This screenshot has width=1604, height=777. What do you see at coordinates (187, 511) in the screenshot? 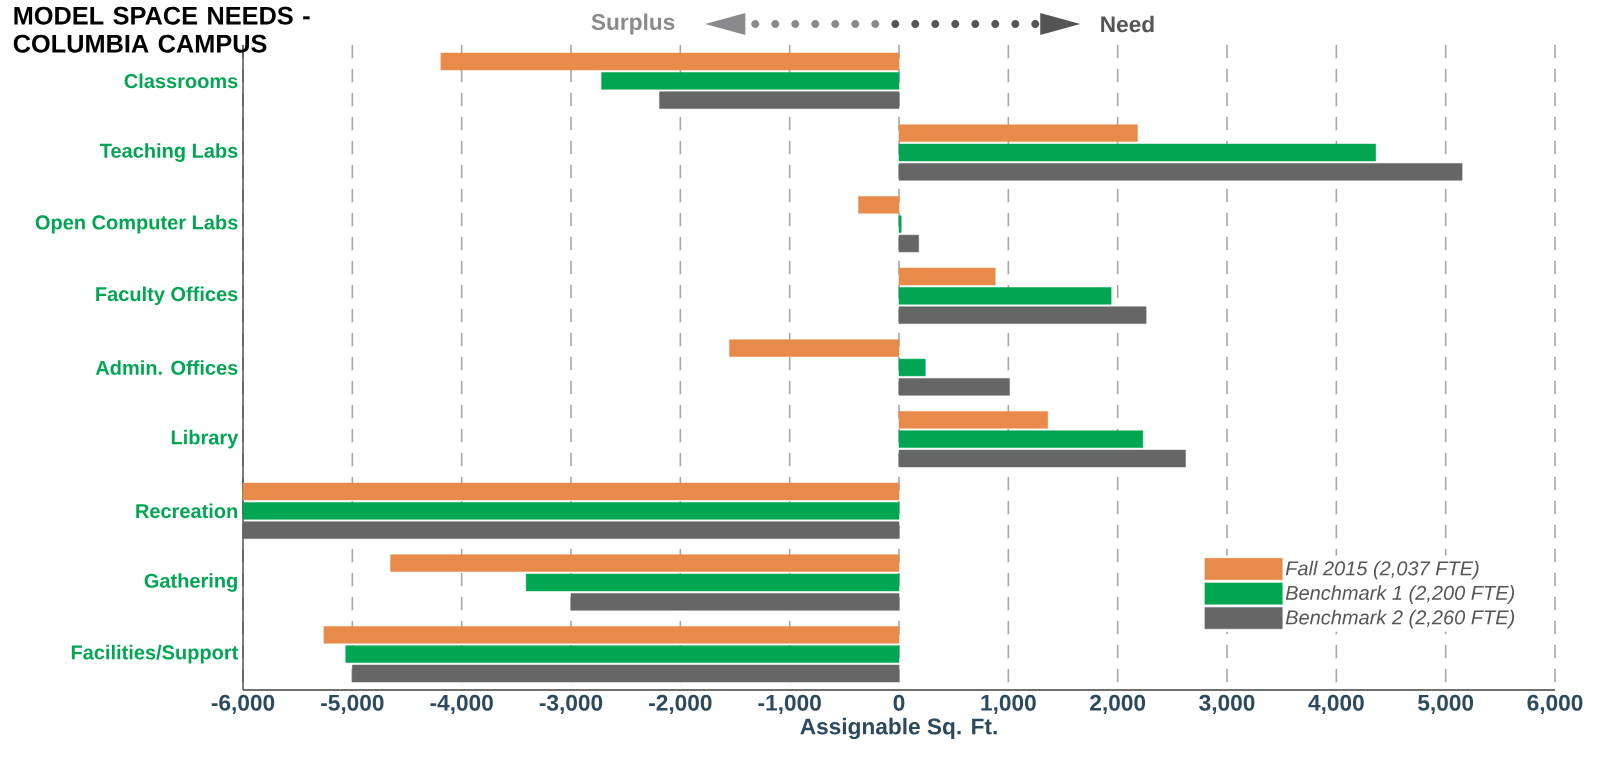
I see `y-tick-label: Recreation` at bounding box center [187, 511].